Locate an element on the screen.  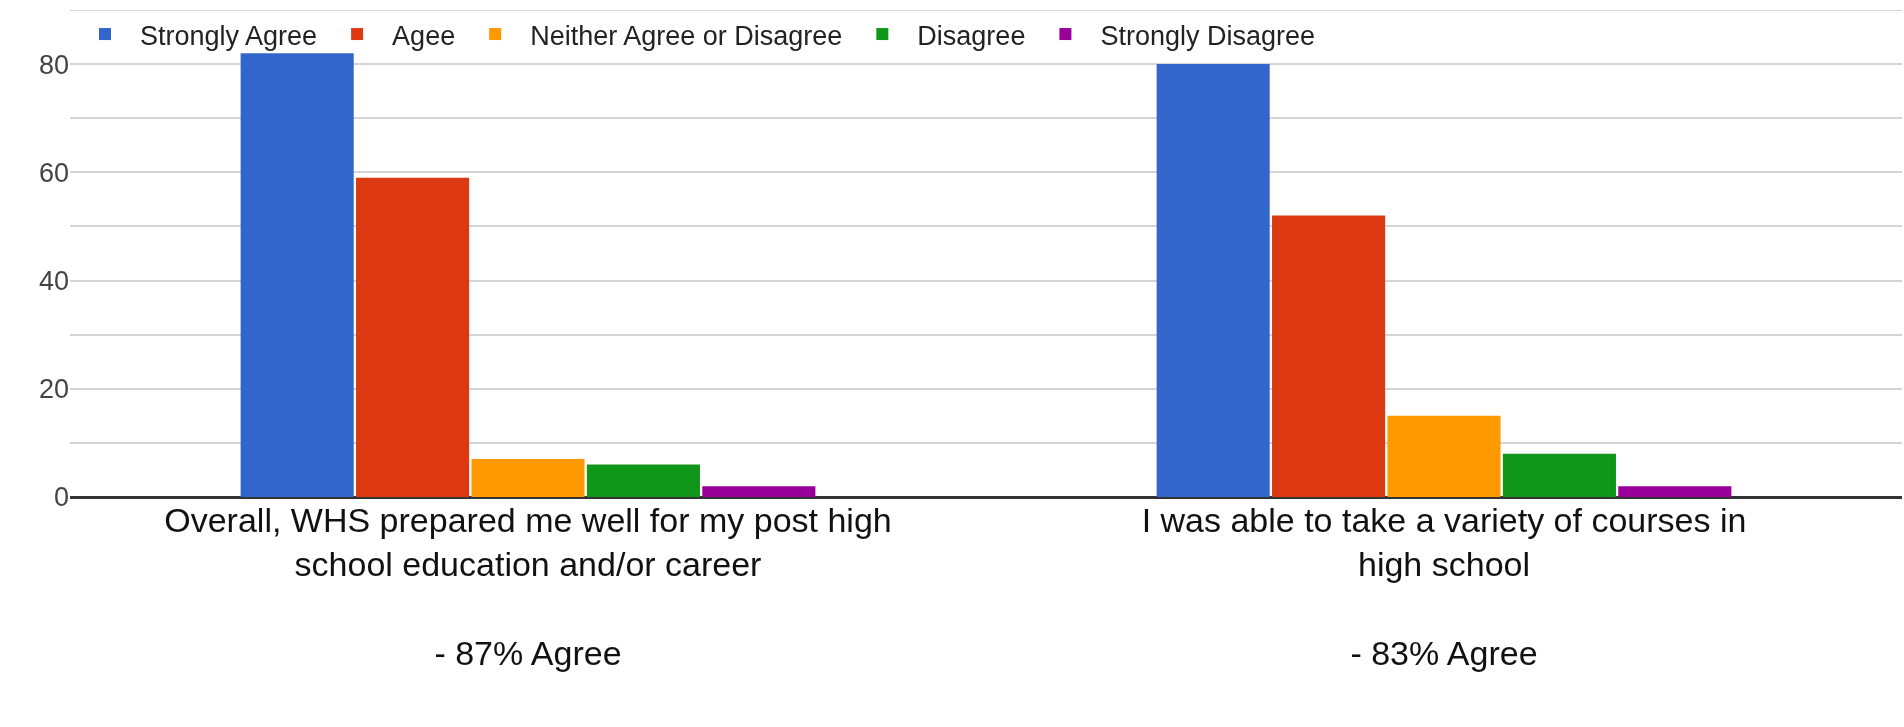
y-tick-label: 0 is located at coordinates (61, 497).